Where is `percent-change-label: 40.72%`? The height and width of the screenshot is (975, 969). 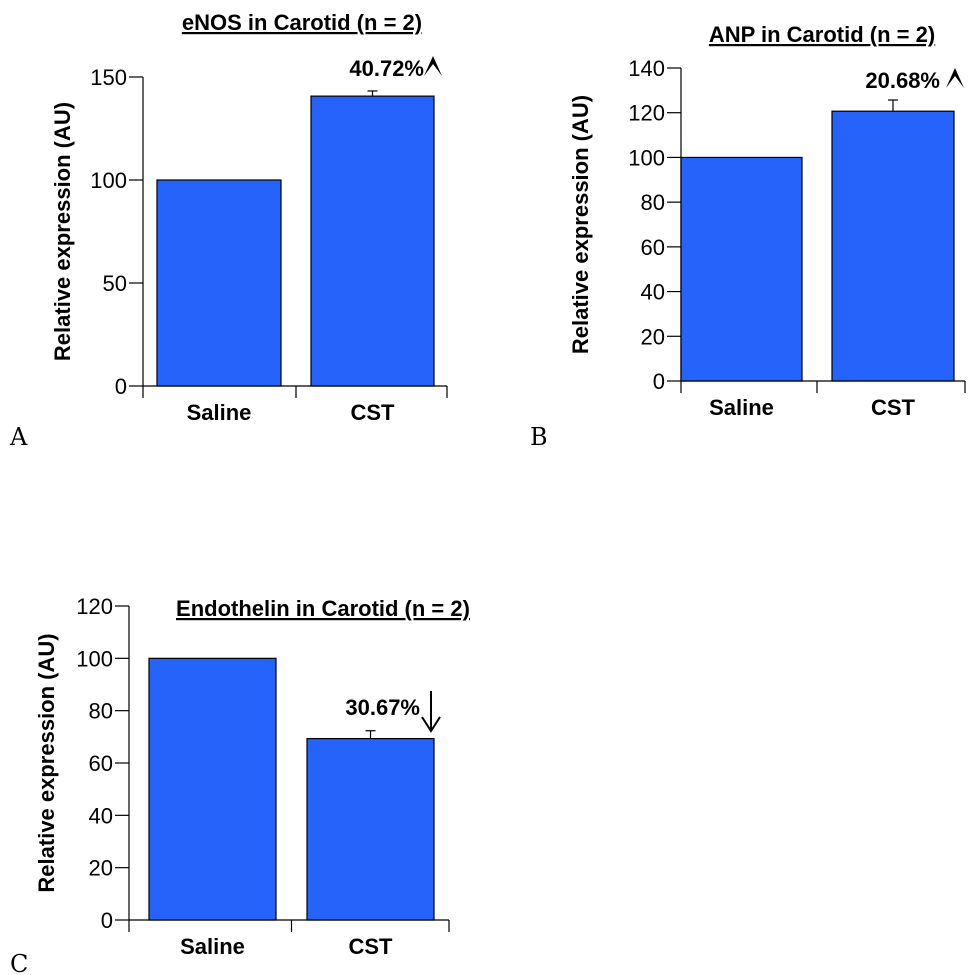 percent-change-label: 40.72% is located at coordinates (386, 68).